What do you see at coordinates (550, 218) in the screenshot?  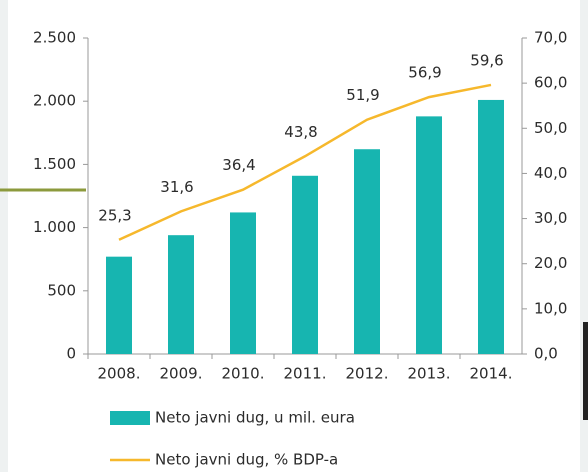 I see `y2-tick-label: 30,0` at bounding box center [550, 218].